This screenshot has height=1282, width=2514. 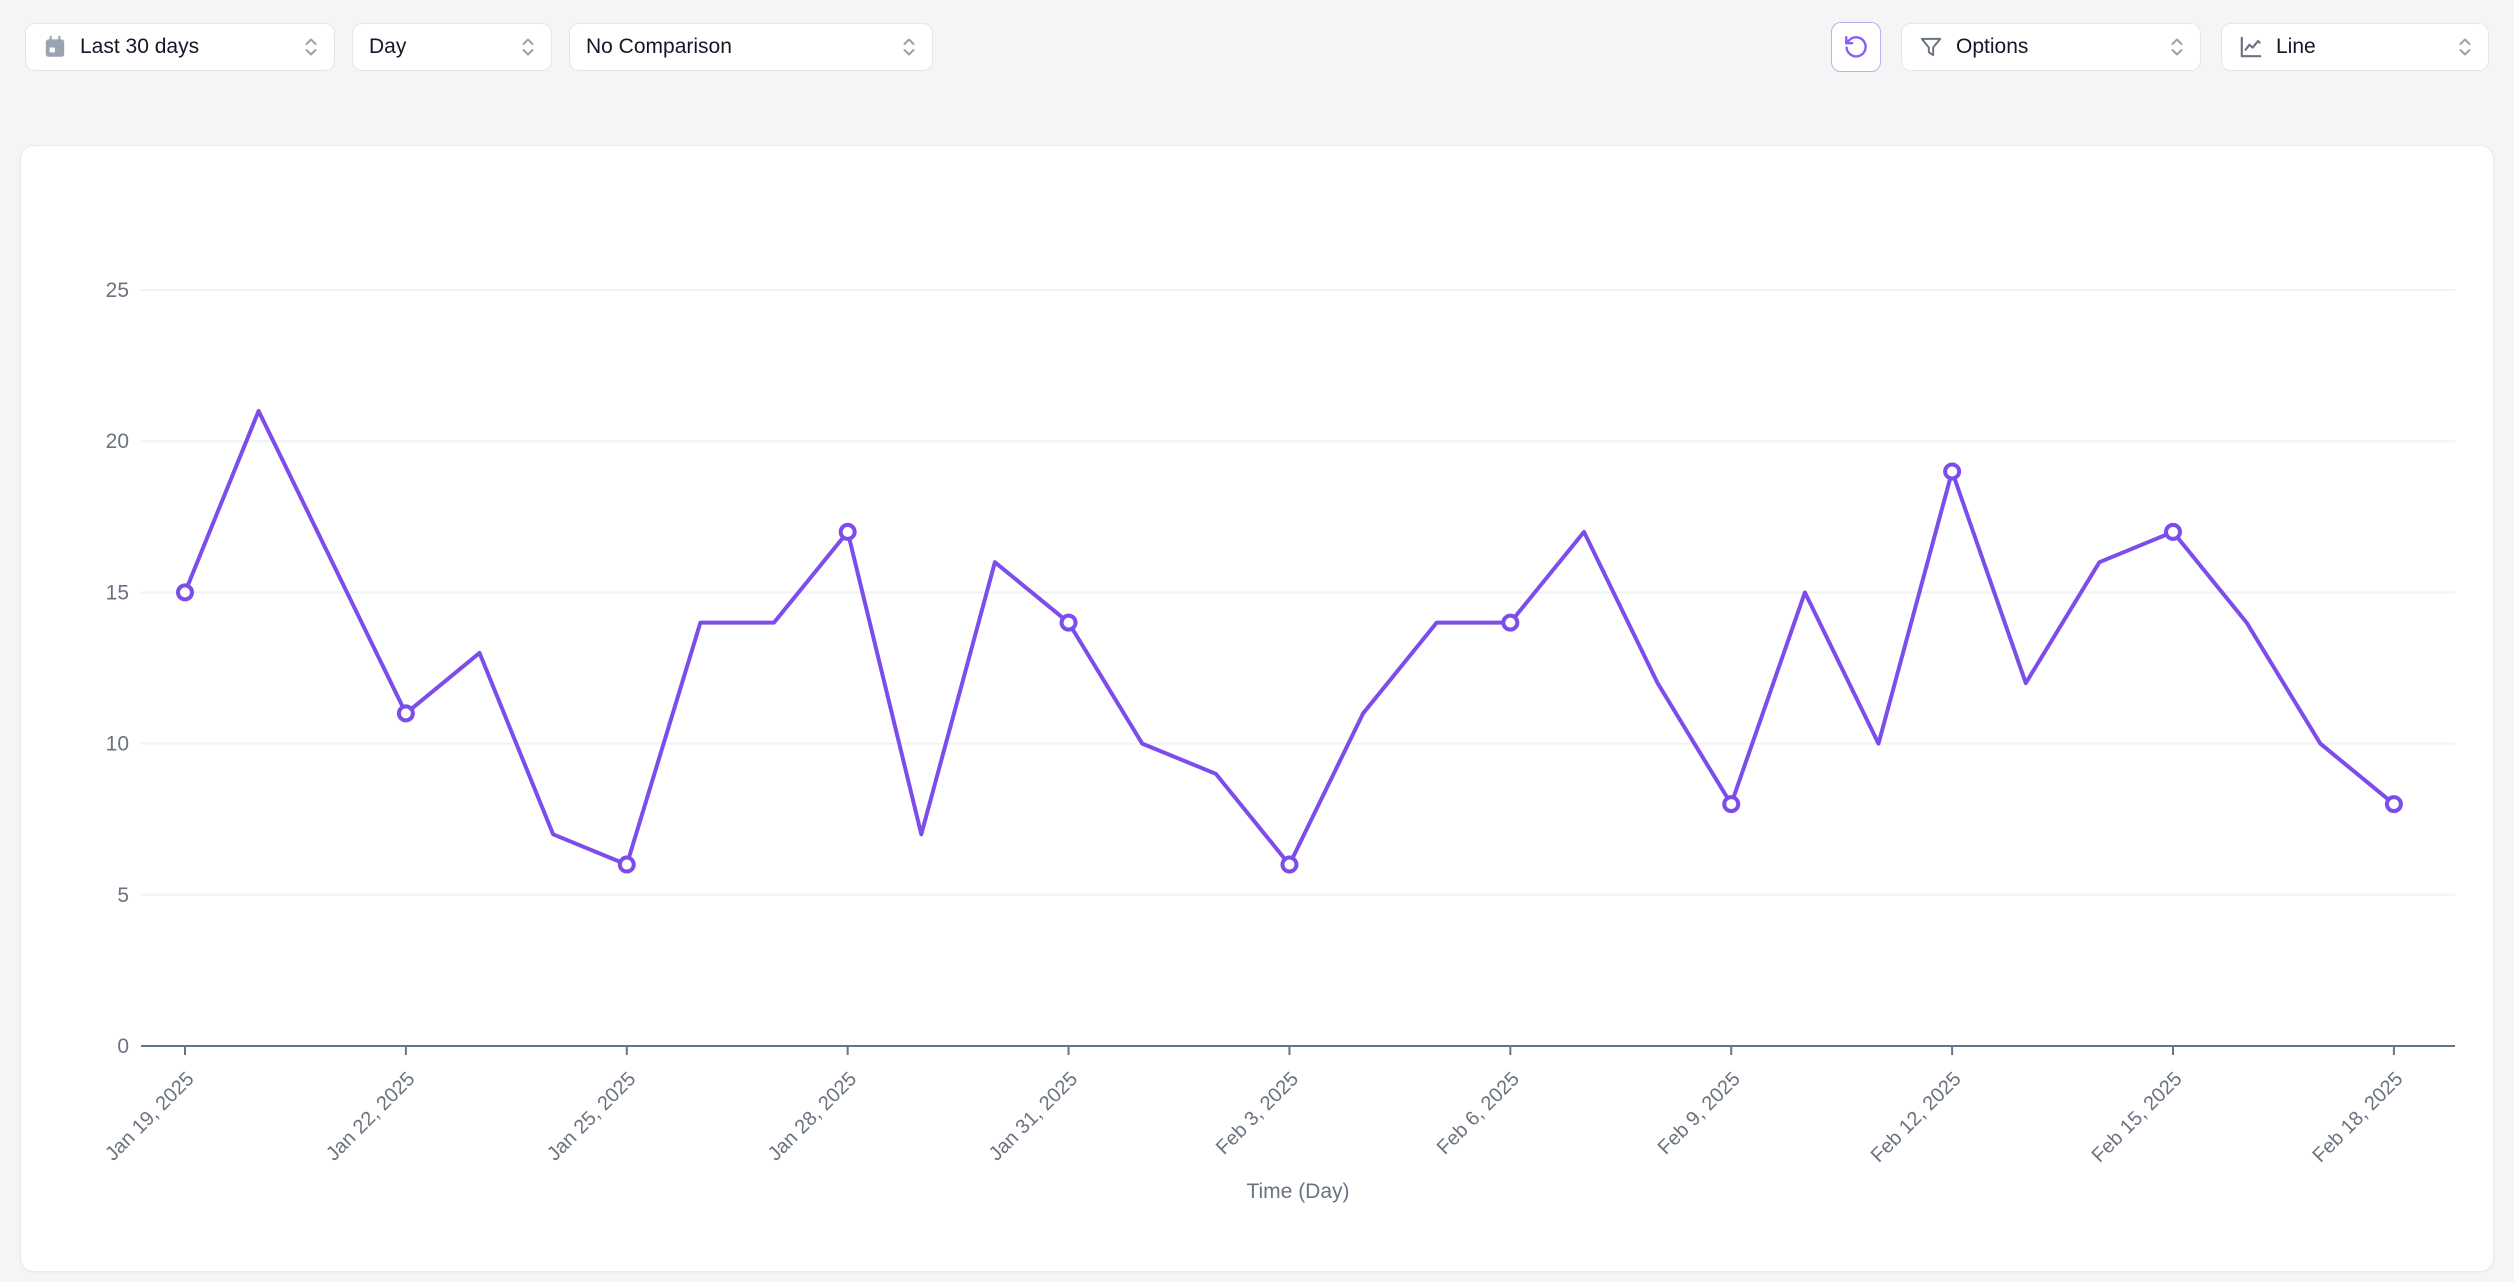 I want to click on x-axis-tick-label: Jan 28, 2025, so click(x=812, y=1116).